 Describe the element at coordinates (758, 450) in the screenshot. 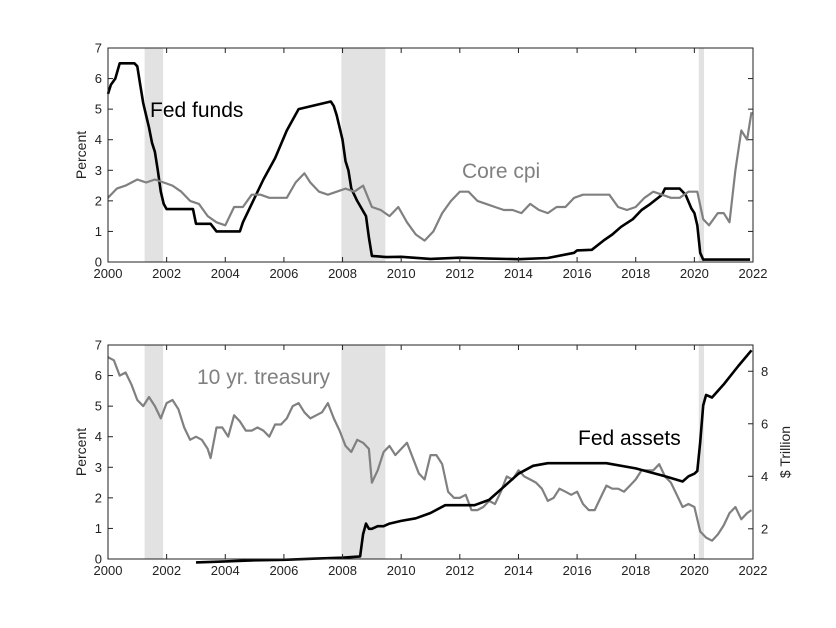

I see `y-ticks-right-bottom: 2 4 6 8` at that location.